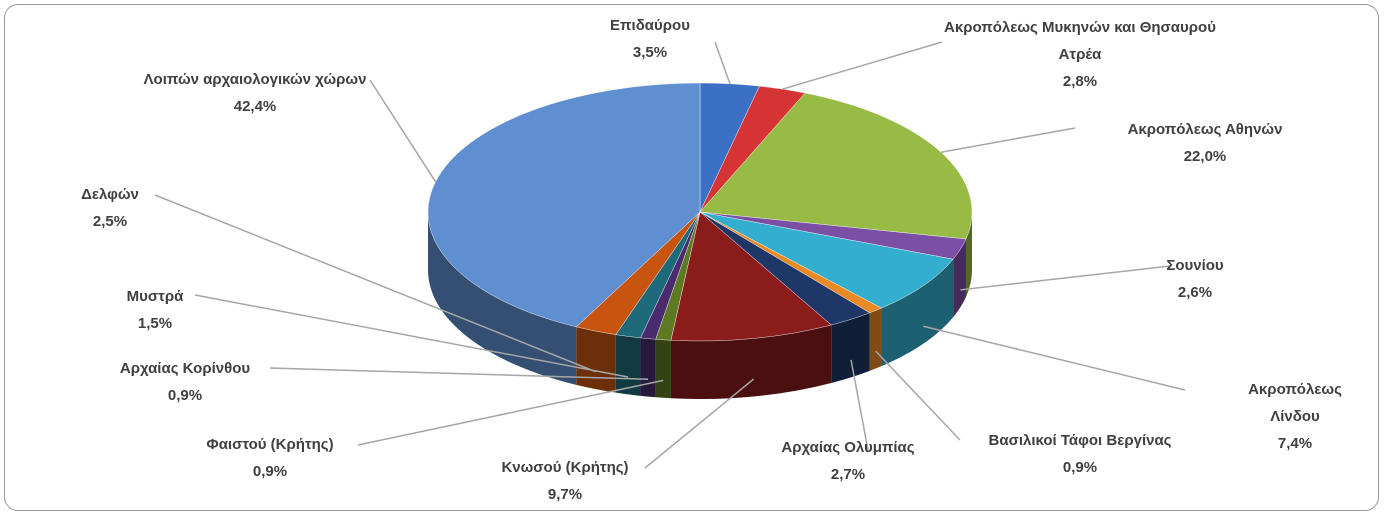  Describe the element at coordinates (1080, 81) in the screenshot. I see `slice-value: 2,8%` at that location.